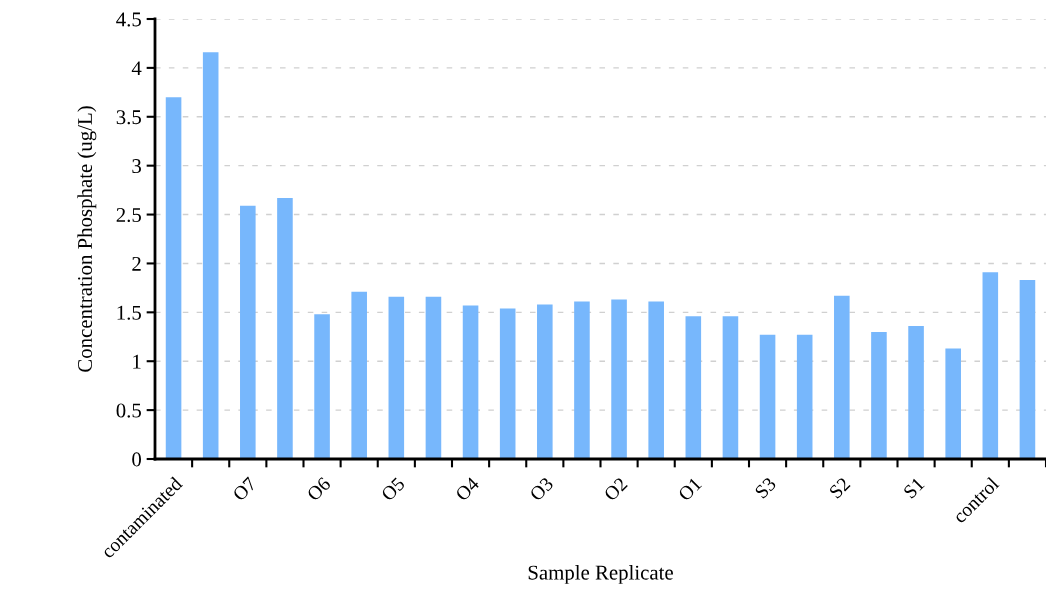 The height and width of the screenshot is (592, 1046). I want to click on y-tick-label: 0, so click(137, 459).